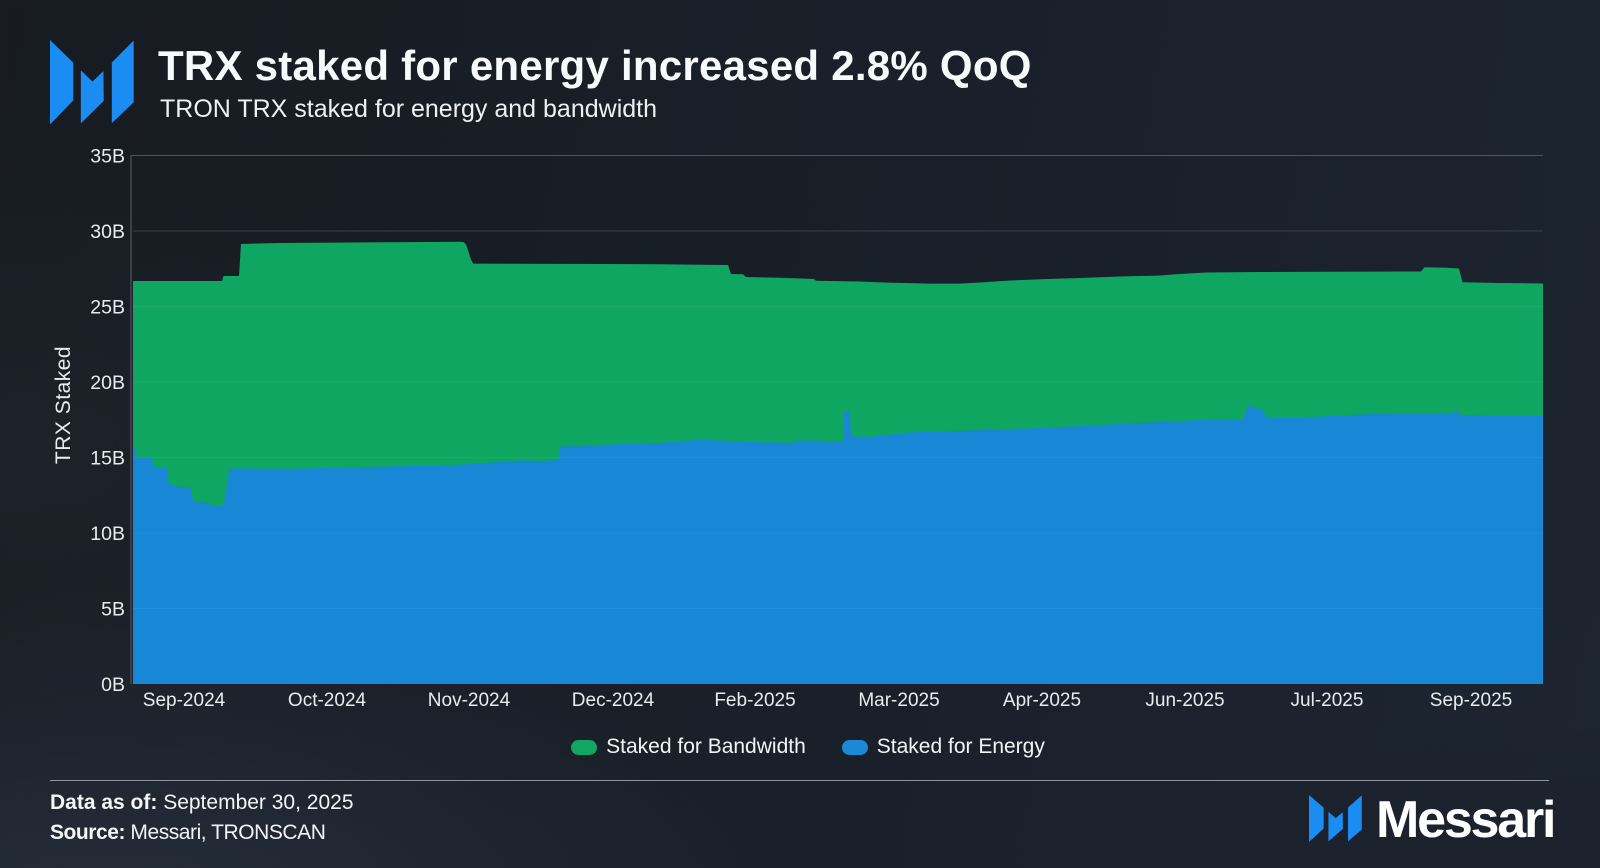 The image size is (1600, 868). What do you see at coordinates (1184, 700) in the screenshot?
I see `svg-text: Jun-2025` at bounding box center [1184, 700].